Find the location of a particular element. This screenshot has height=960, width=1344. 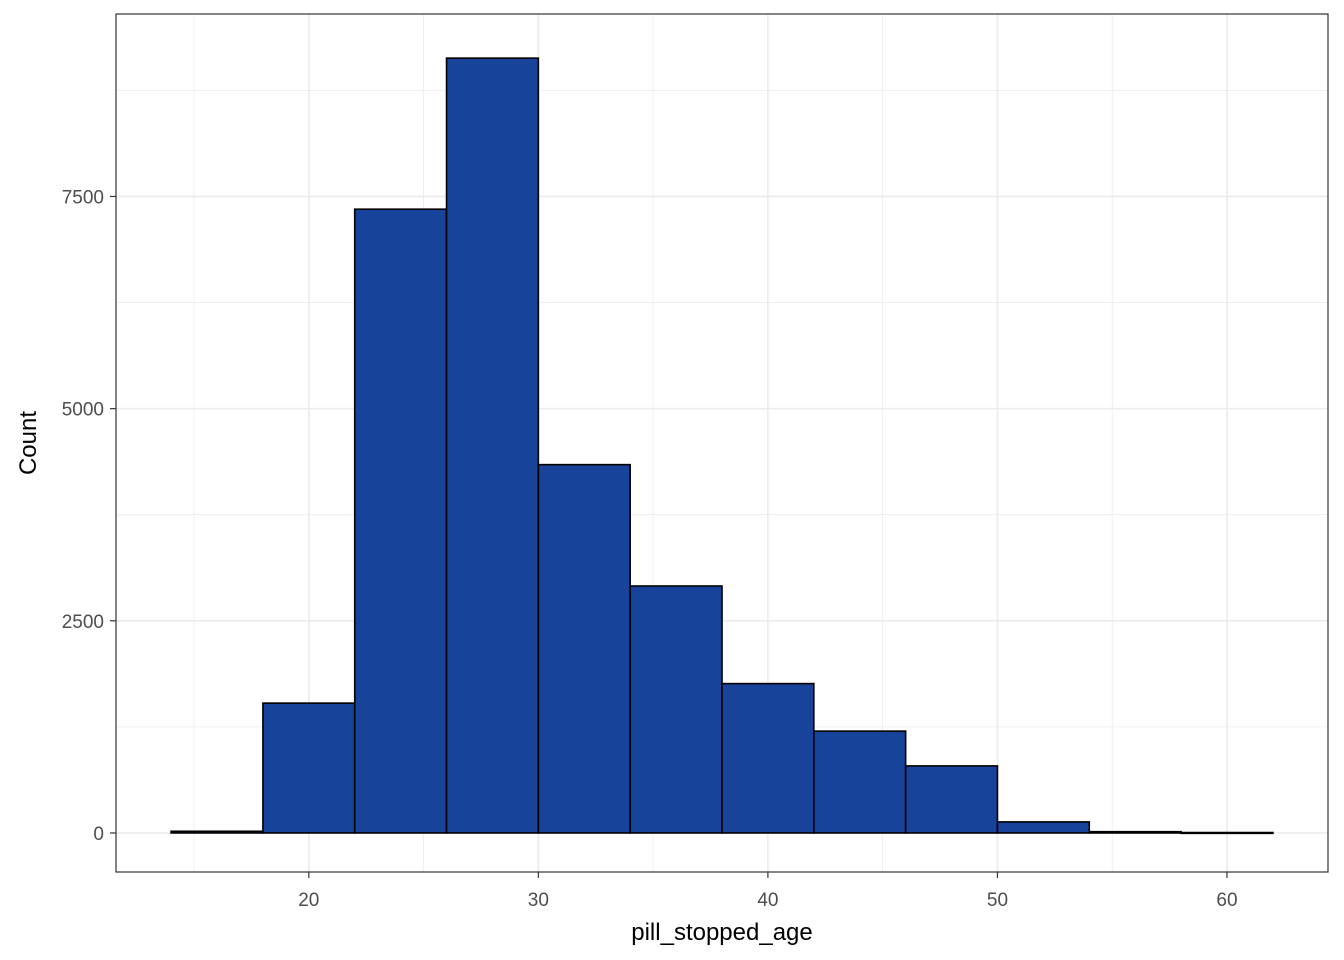

y-tick-label: 2500 is located at coordinates (83, 622).